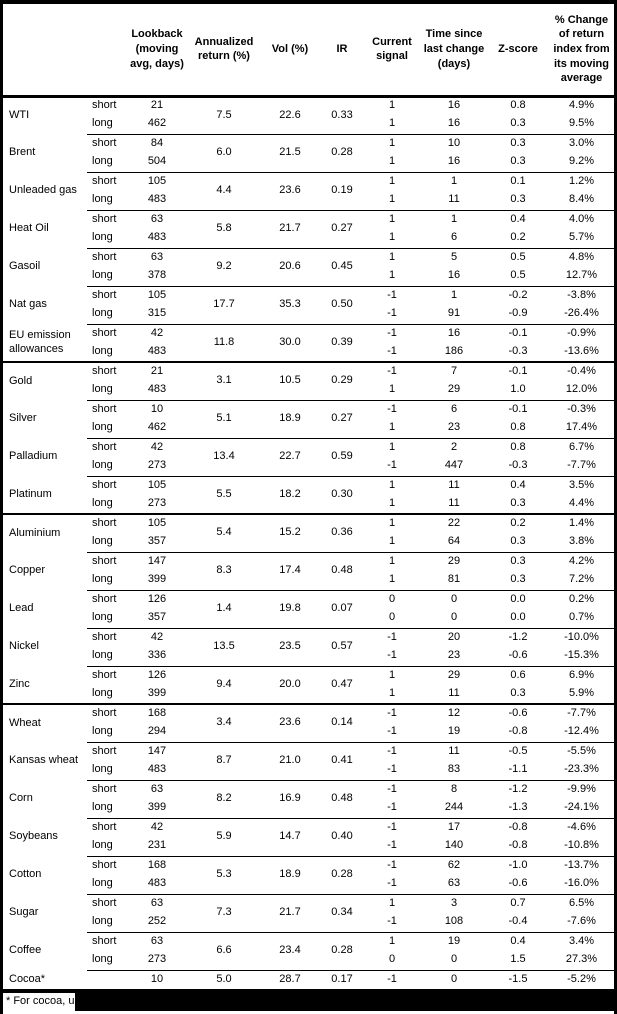 The image size is (617, 1014). What do you see at coordinates (224, 418) in the screenshot?
I see `annualized-return-value: 5.1` at bounding box center [224, 418].